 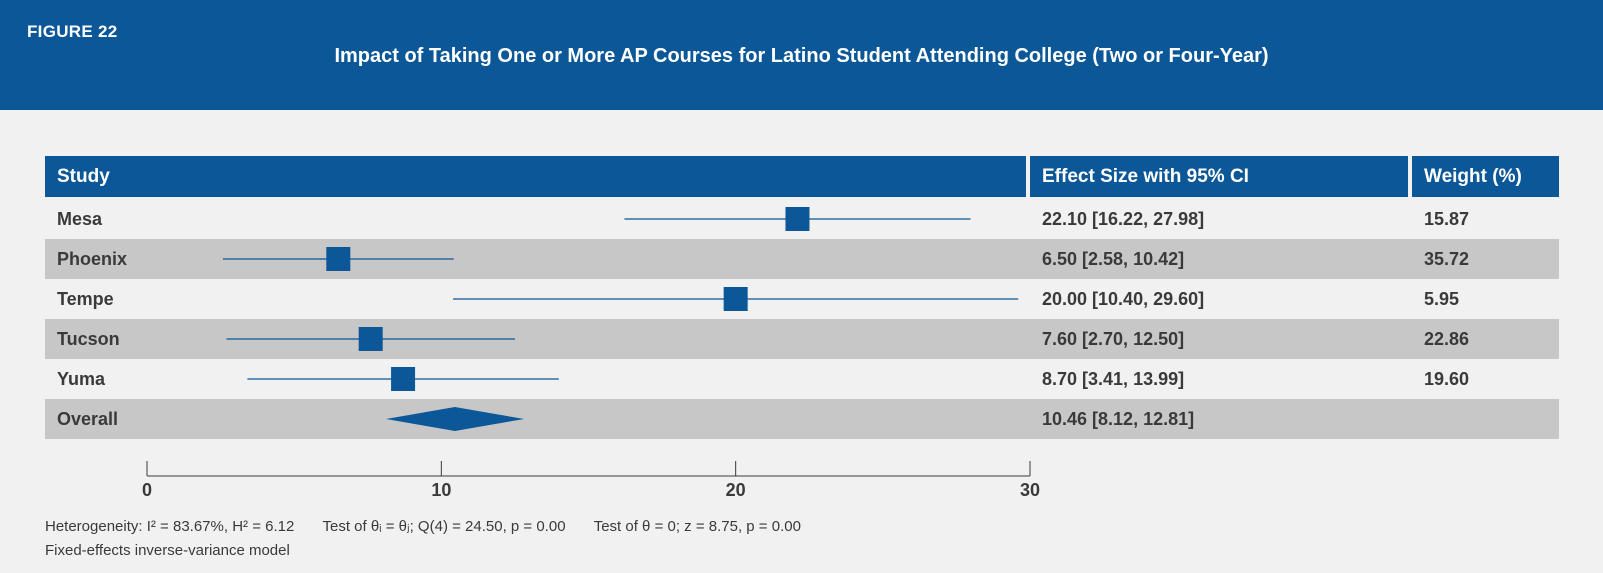 What do you see at coordinates (1030, 490) in the screenshot?
I see `x-axis-tick-label: 30` at bounding box center [1030, 490].